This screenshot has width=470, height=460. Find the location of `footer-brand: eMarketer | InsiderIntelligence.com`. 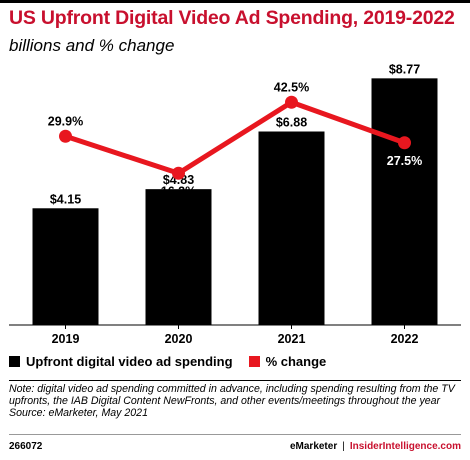

footer-brand: eMarketer | InsiderIntelligence.com is located at coordinates (375, 446).